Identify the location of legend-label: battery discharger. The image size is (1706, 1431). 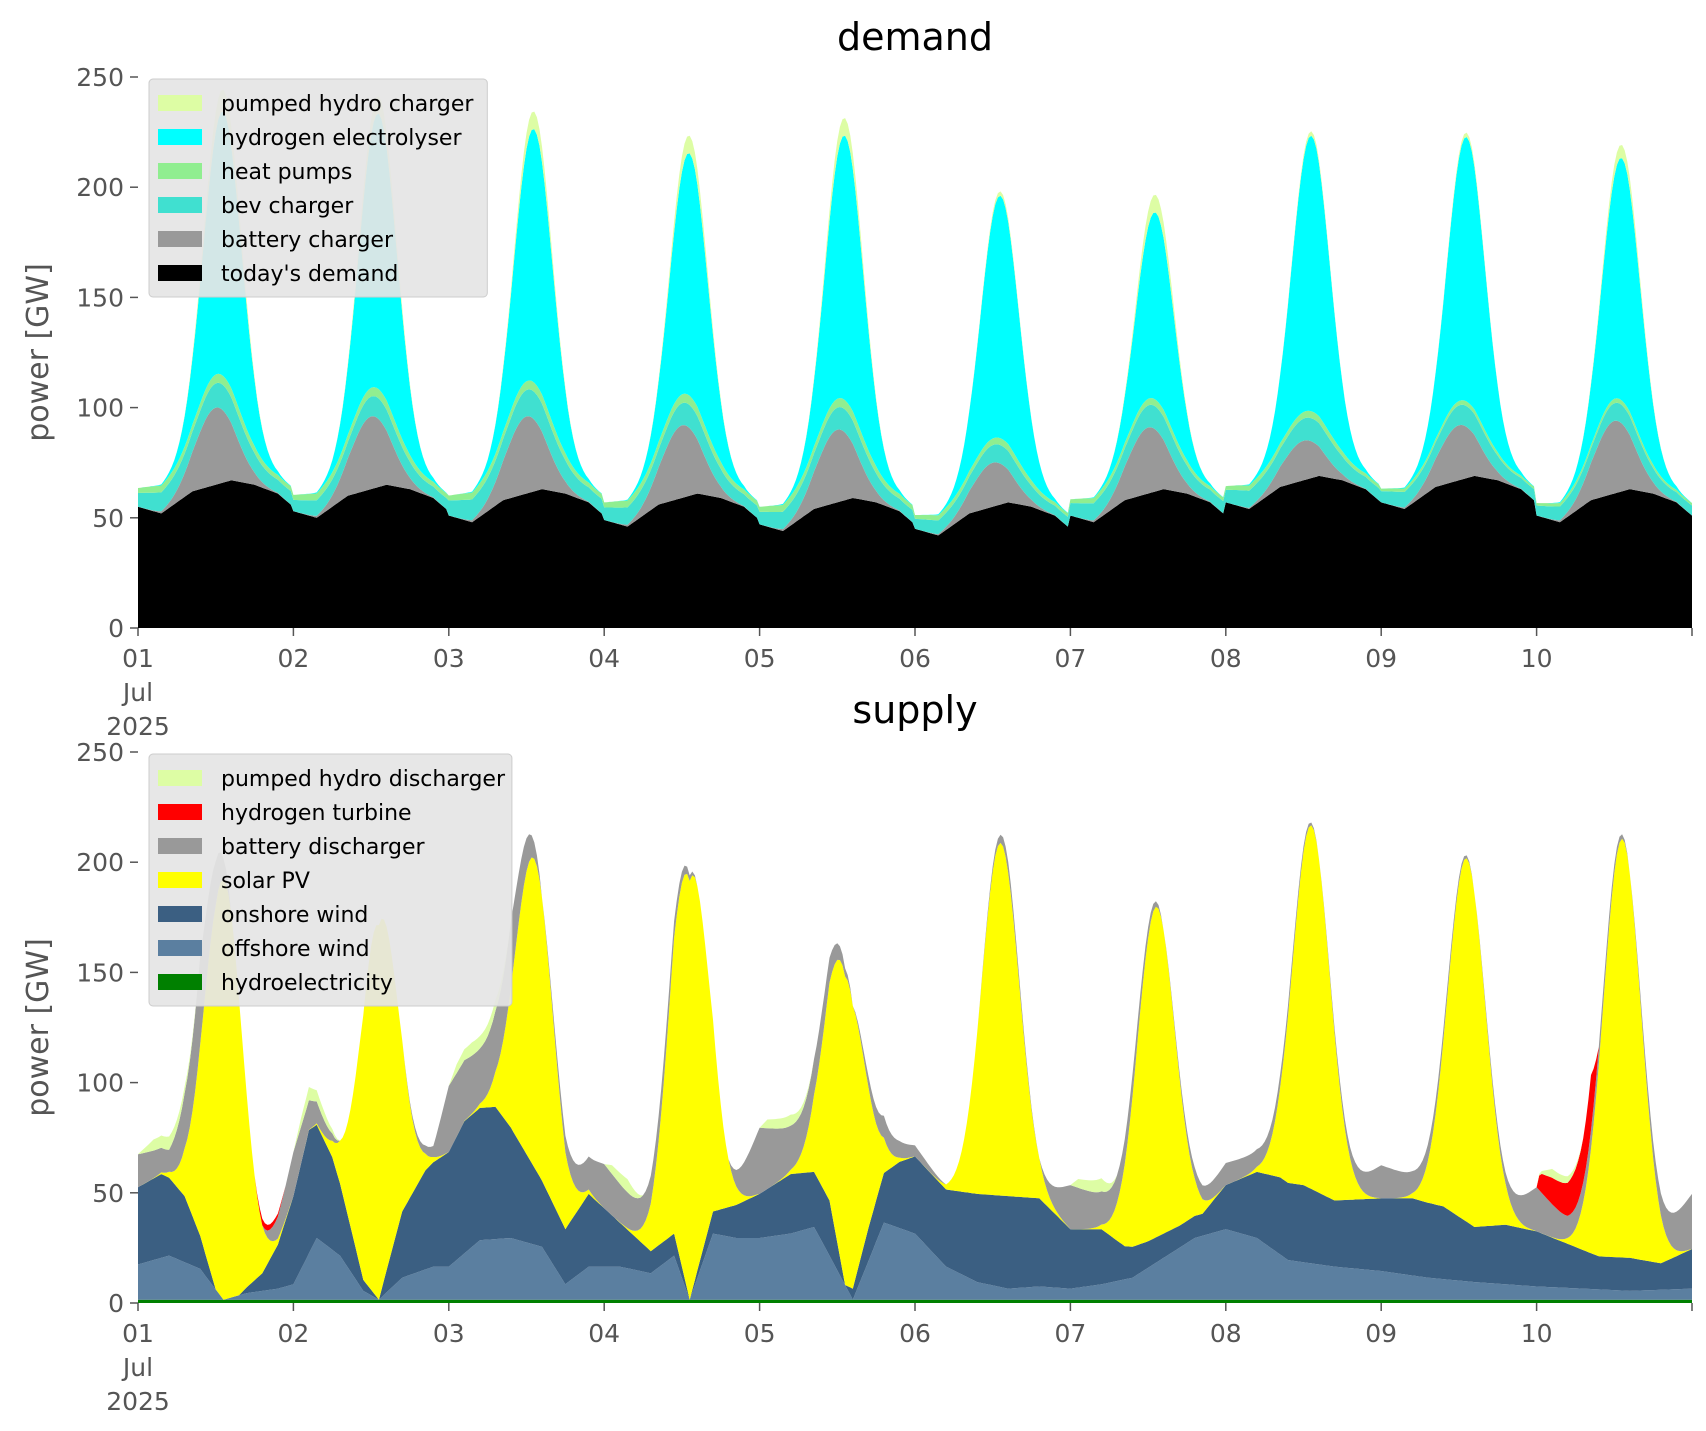
(323, 847).